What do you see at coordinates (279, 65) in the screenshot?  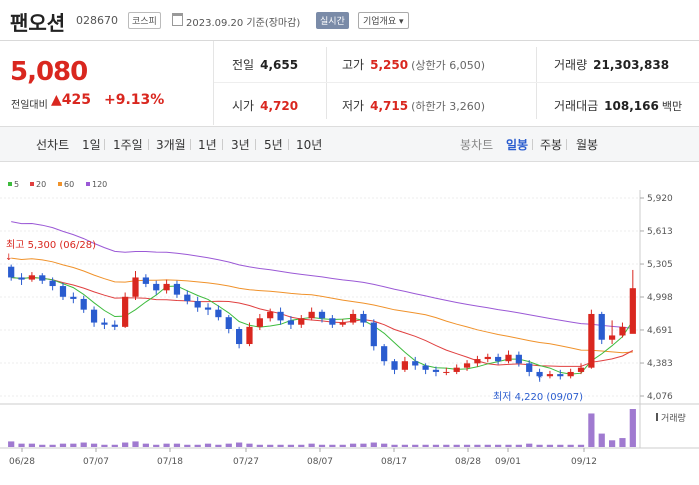 I see `stat-value: 4,655` at bounding box center [279, 65].